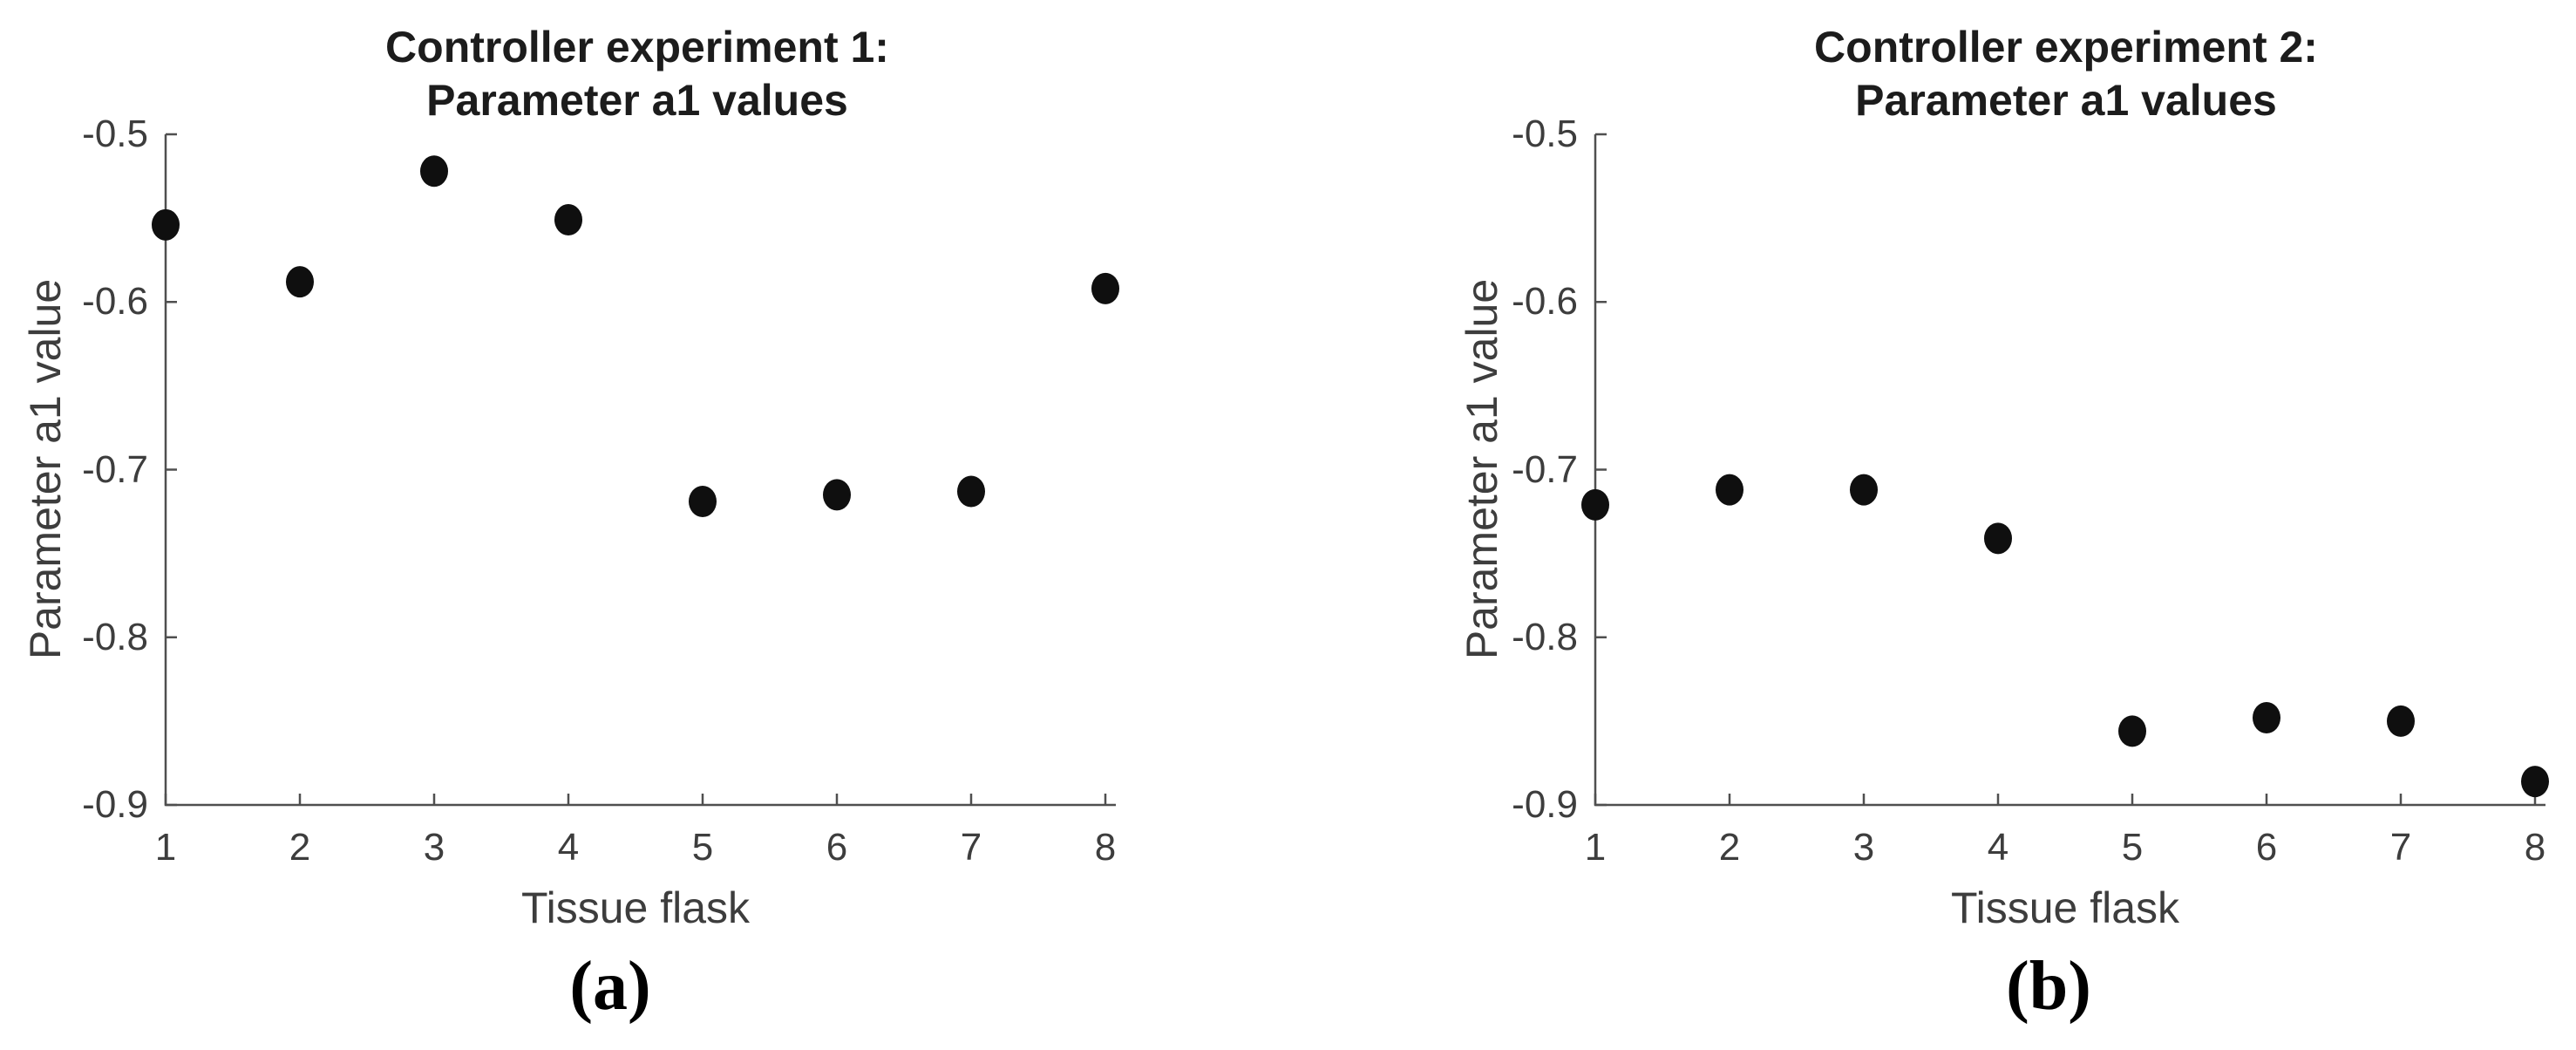 Image resolution: width=2576 pixels, height=1050 pixels. Describe the element at coordinates (1596, 847) in the screenshot. I see `x-tick-label-b: 1` at that location.